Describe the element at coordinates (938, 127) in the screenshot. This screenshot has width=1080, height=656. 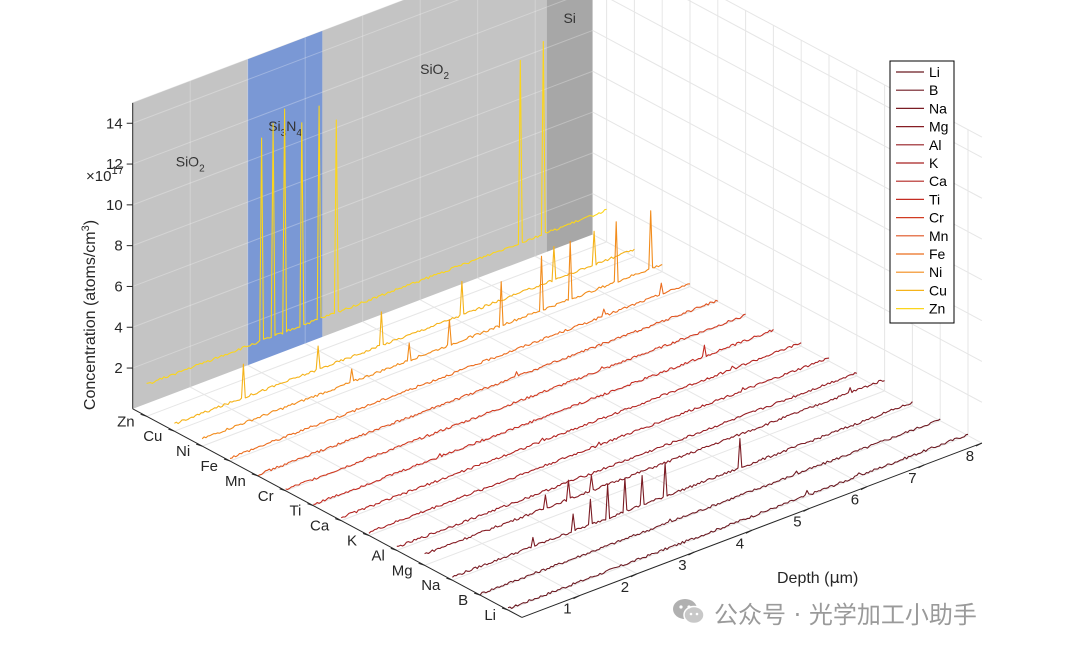
I see `legend-entry: Mg` at that location.